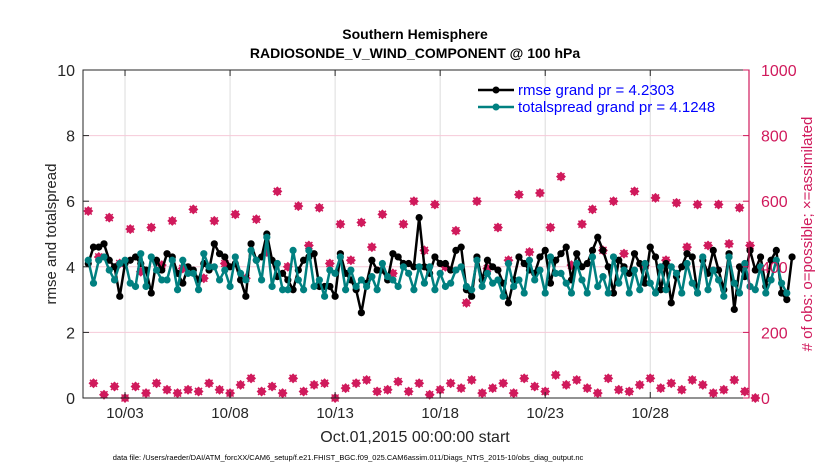 This screenshot has width=830, height=470. Describe the element at coordinates (70, 333) in the screenshot. I see `y-tick-label: 2` at that location.